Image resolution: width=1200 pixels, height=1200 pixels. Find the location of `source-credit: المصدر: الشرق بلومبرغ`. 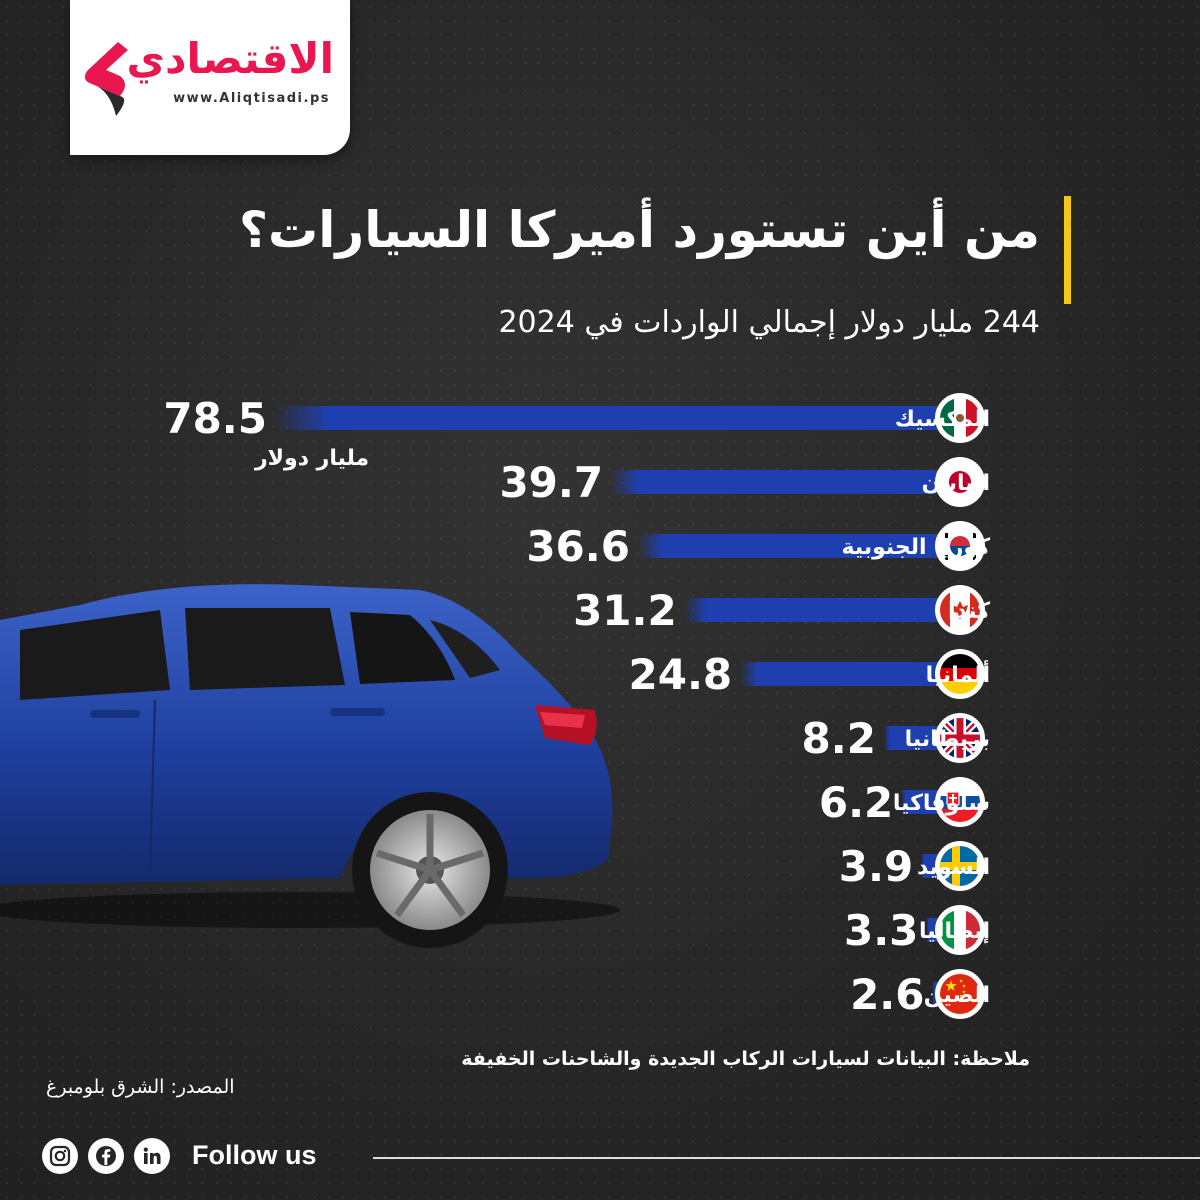

source-credit: المصدر: الشرق بلومبرغ is located at coordinates (140, 1087).